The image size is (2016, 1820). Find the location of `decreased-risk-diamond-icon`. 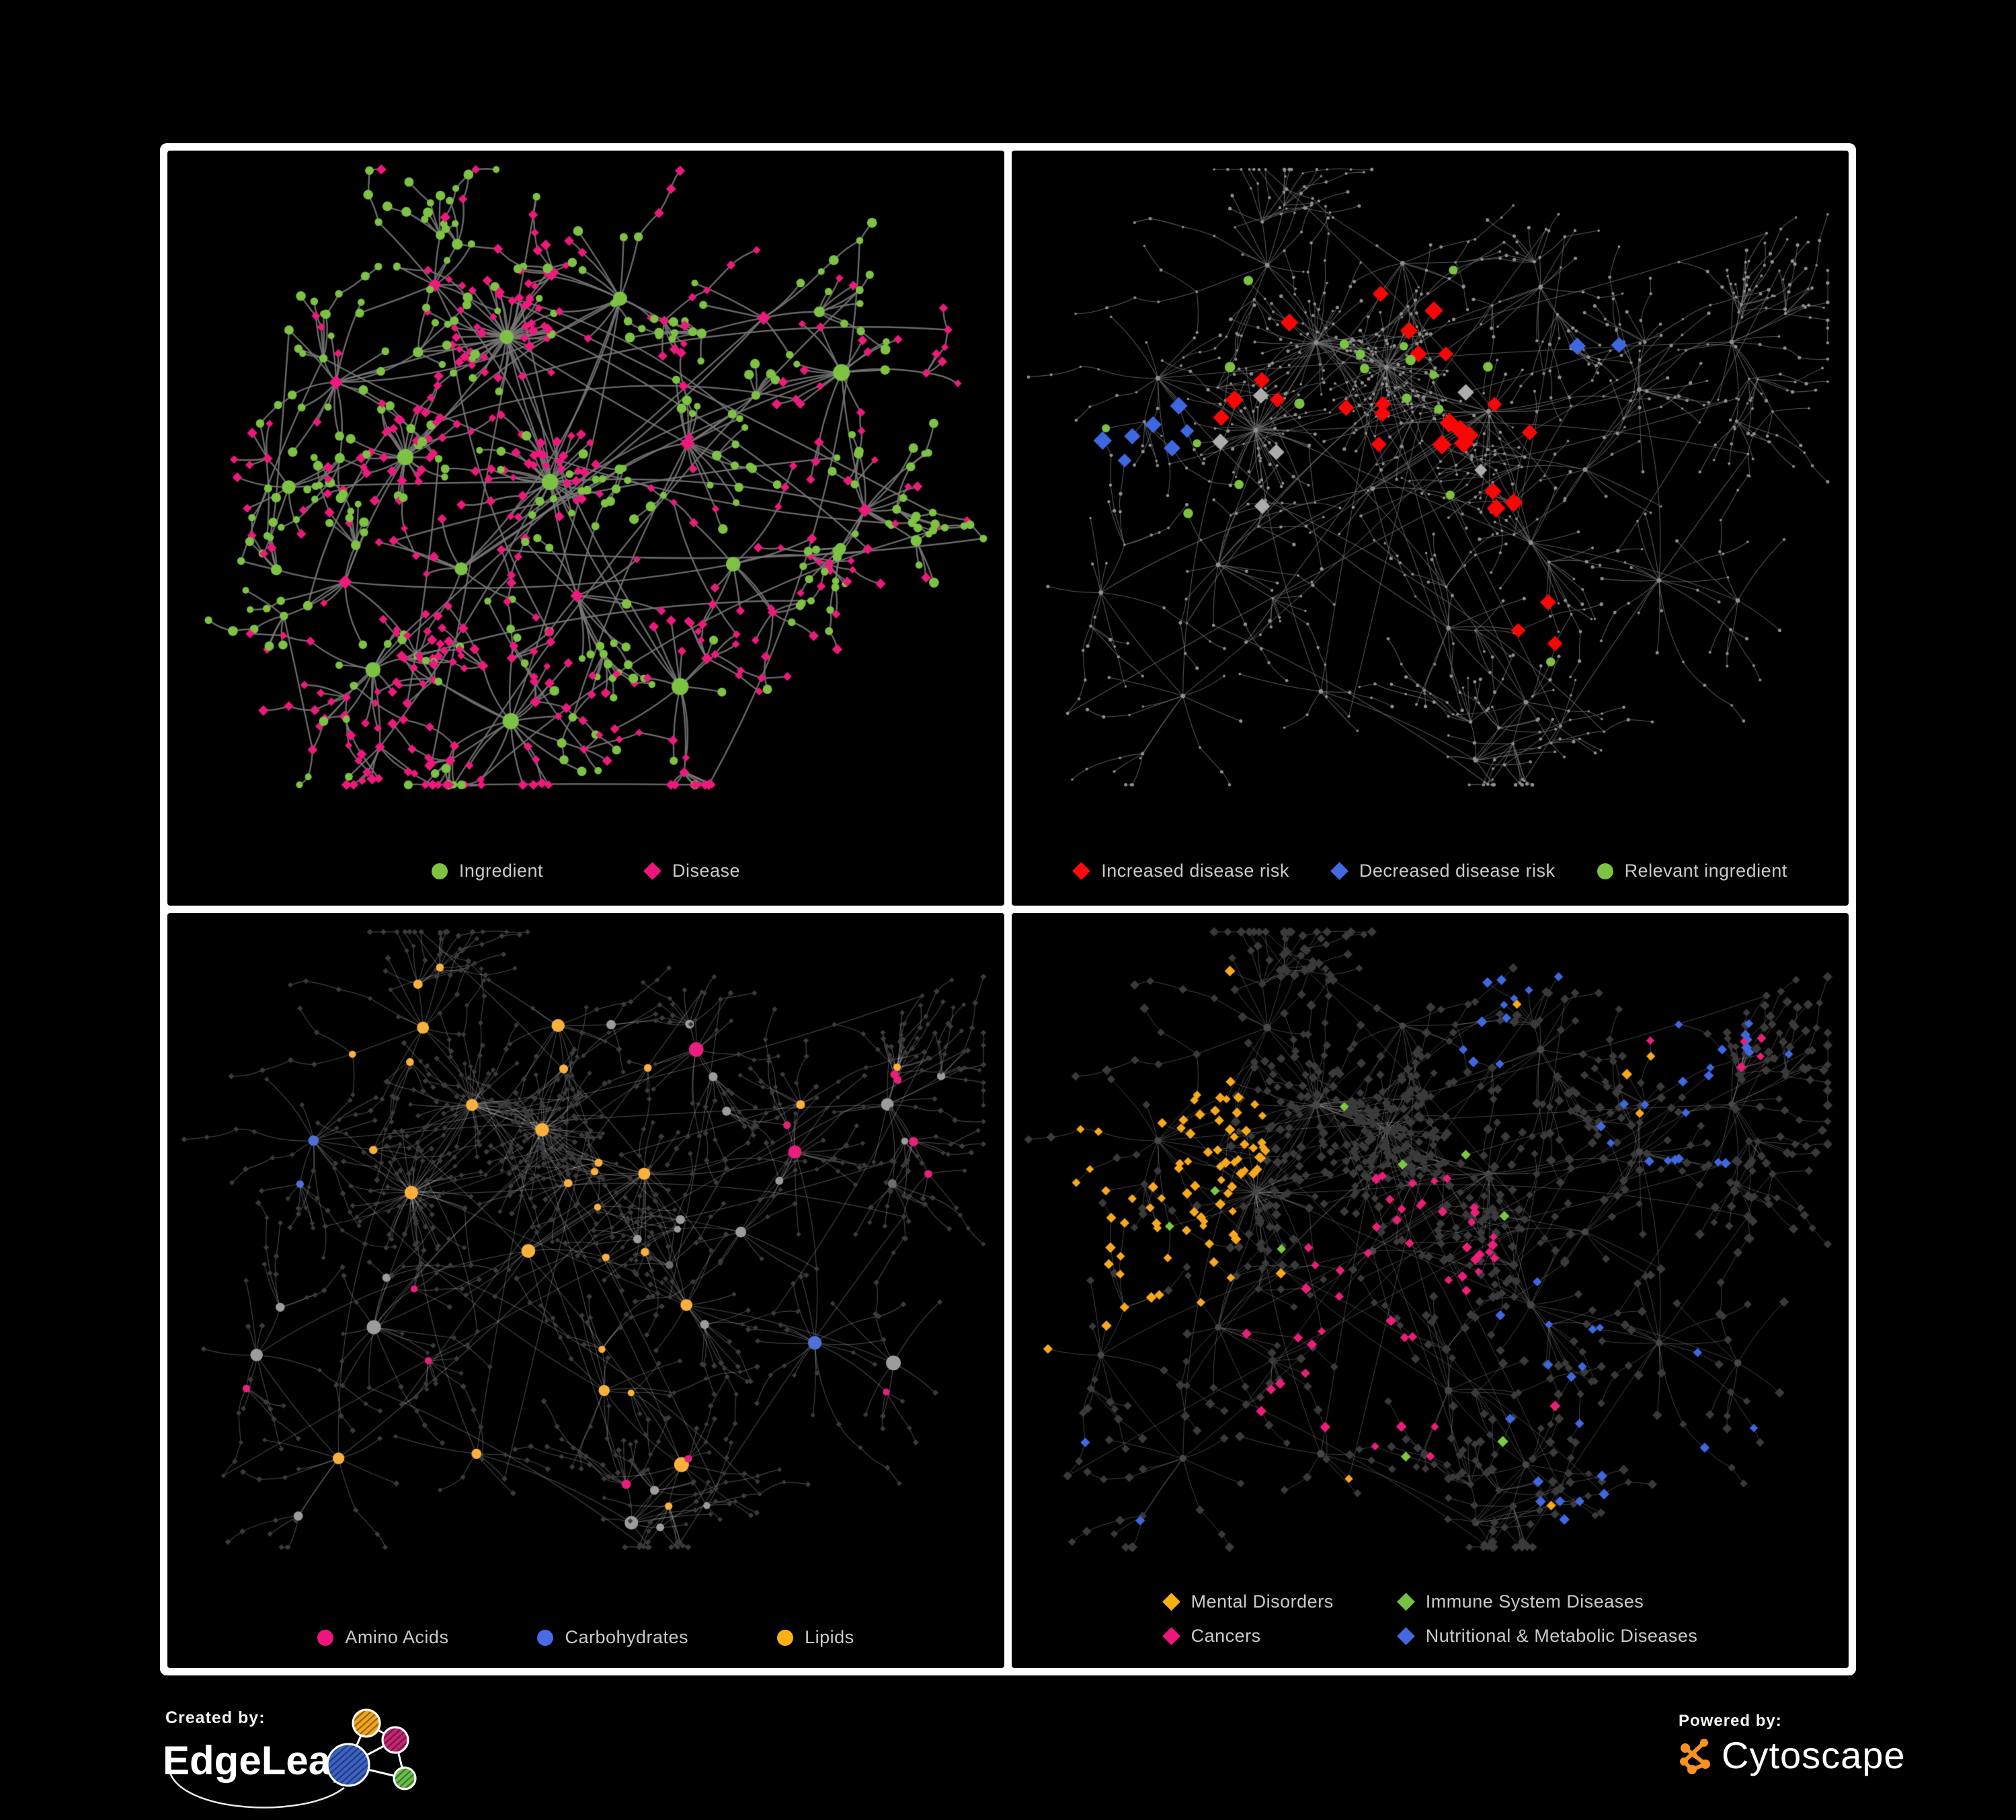

decreased-risk-diamond-icon is located at coordinates (1339, 871).